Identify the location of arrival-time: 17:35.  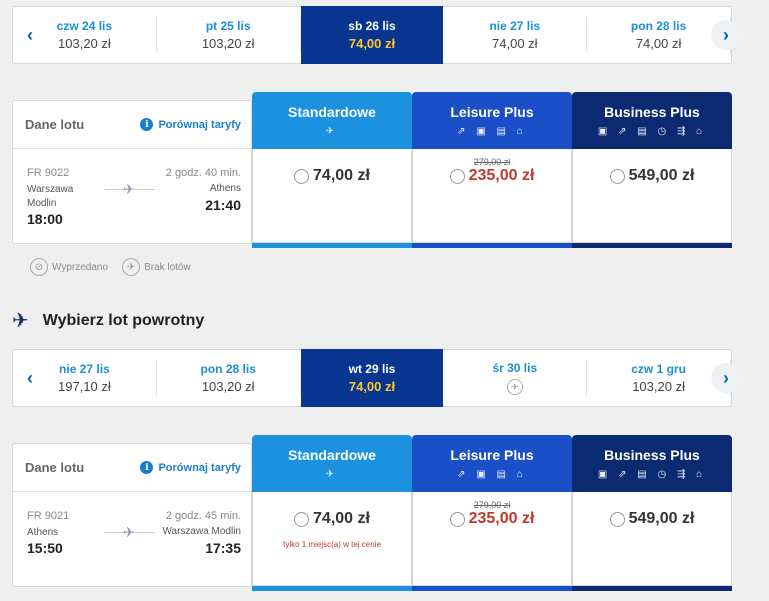
(223, 548).